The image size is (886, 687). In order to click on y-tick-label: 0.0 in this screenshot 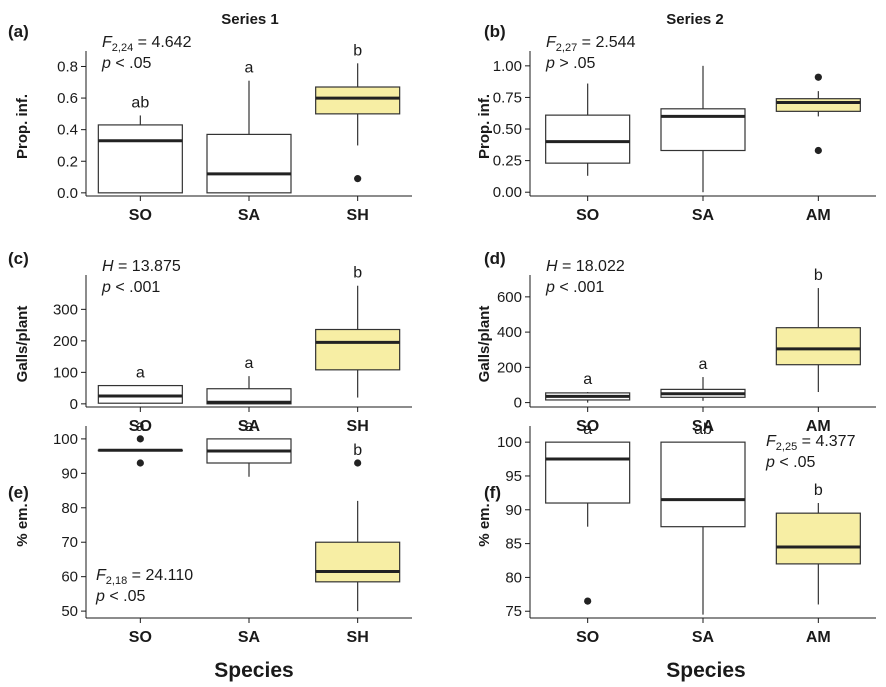, I will do `click(67, 193)`.